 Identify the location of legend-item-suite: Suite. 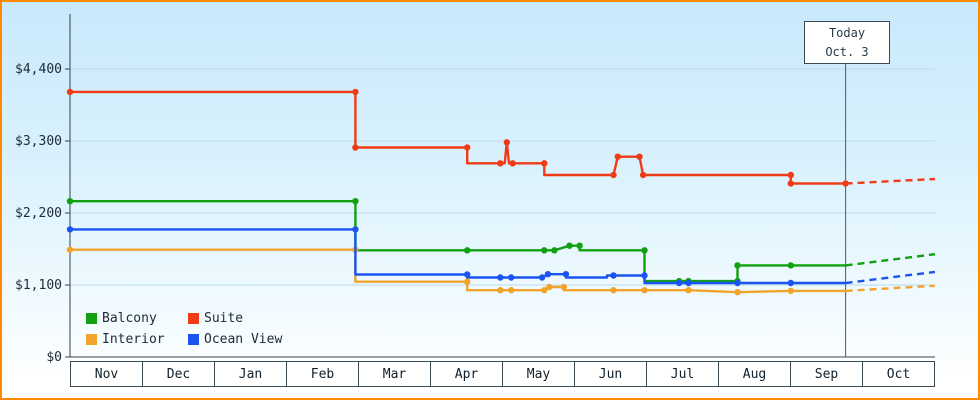
(235, 318).